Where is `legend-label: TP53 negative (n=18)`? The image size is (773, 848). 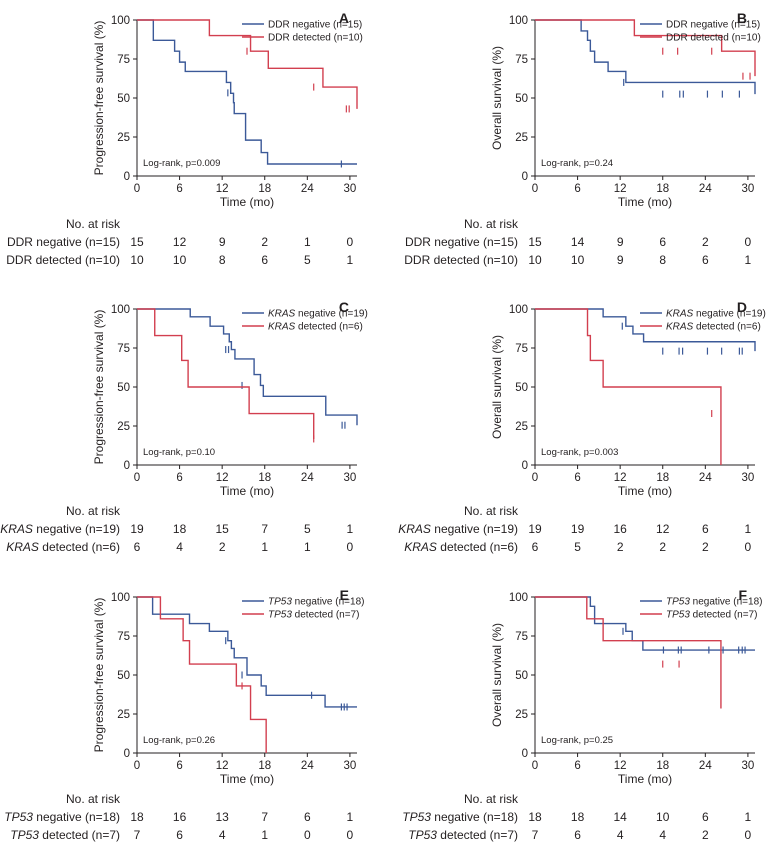 legend-label: TP53 negative (n=18) is located at coordinates (316, 602).